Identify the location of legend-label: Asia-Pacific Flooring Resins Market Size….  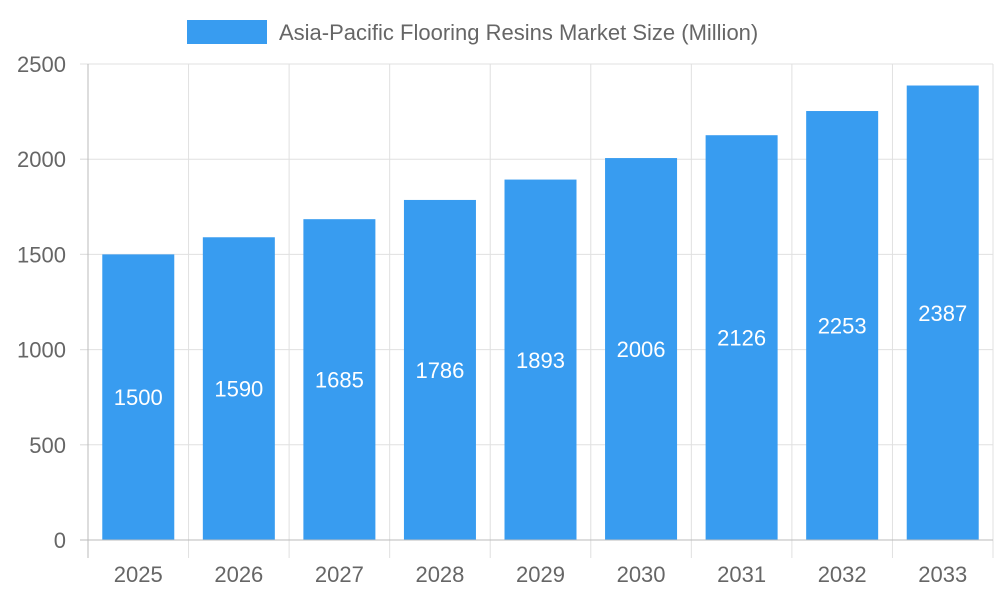
(518, 32).